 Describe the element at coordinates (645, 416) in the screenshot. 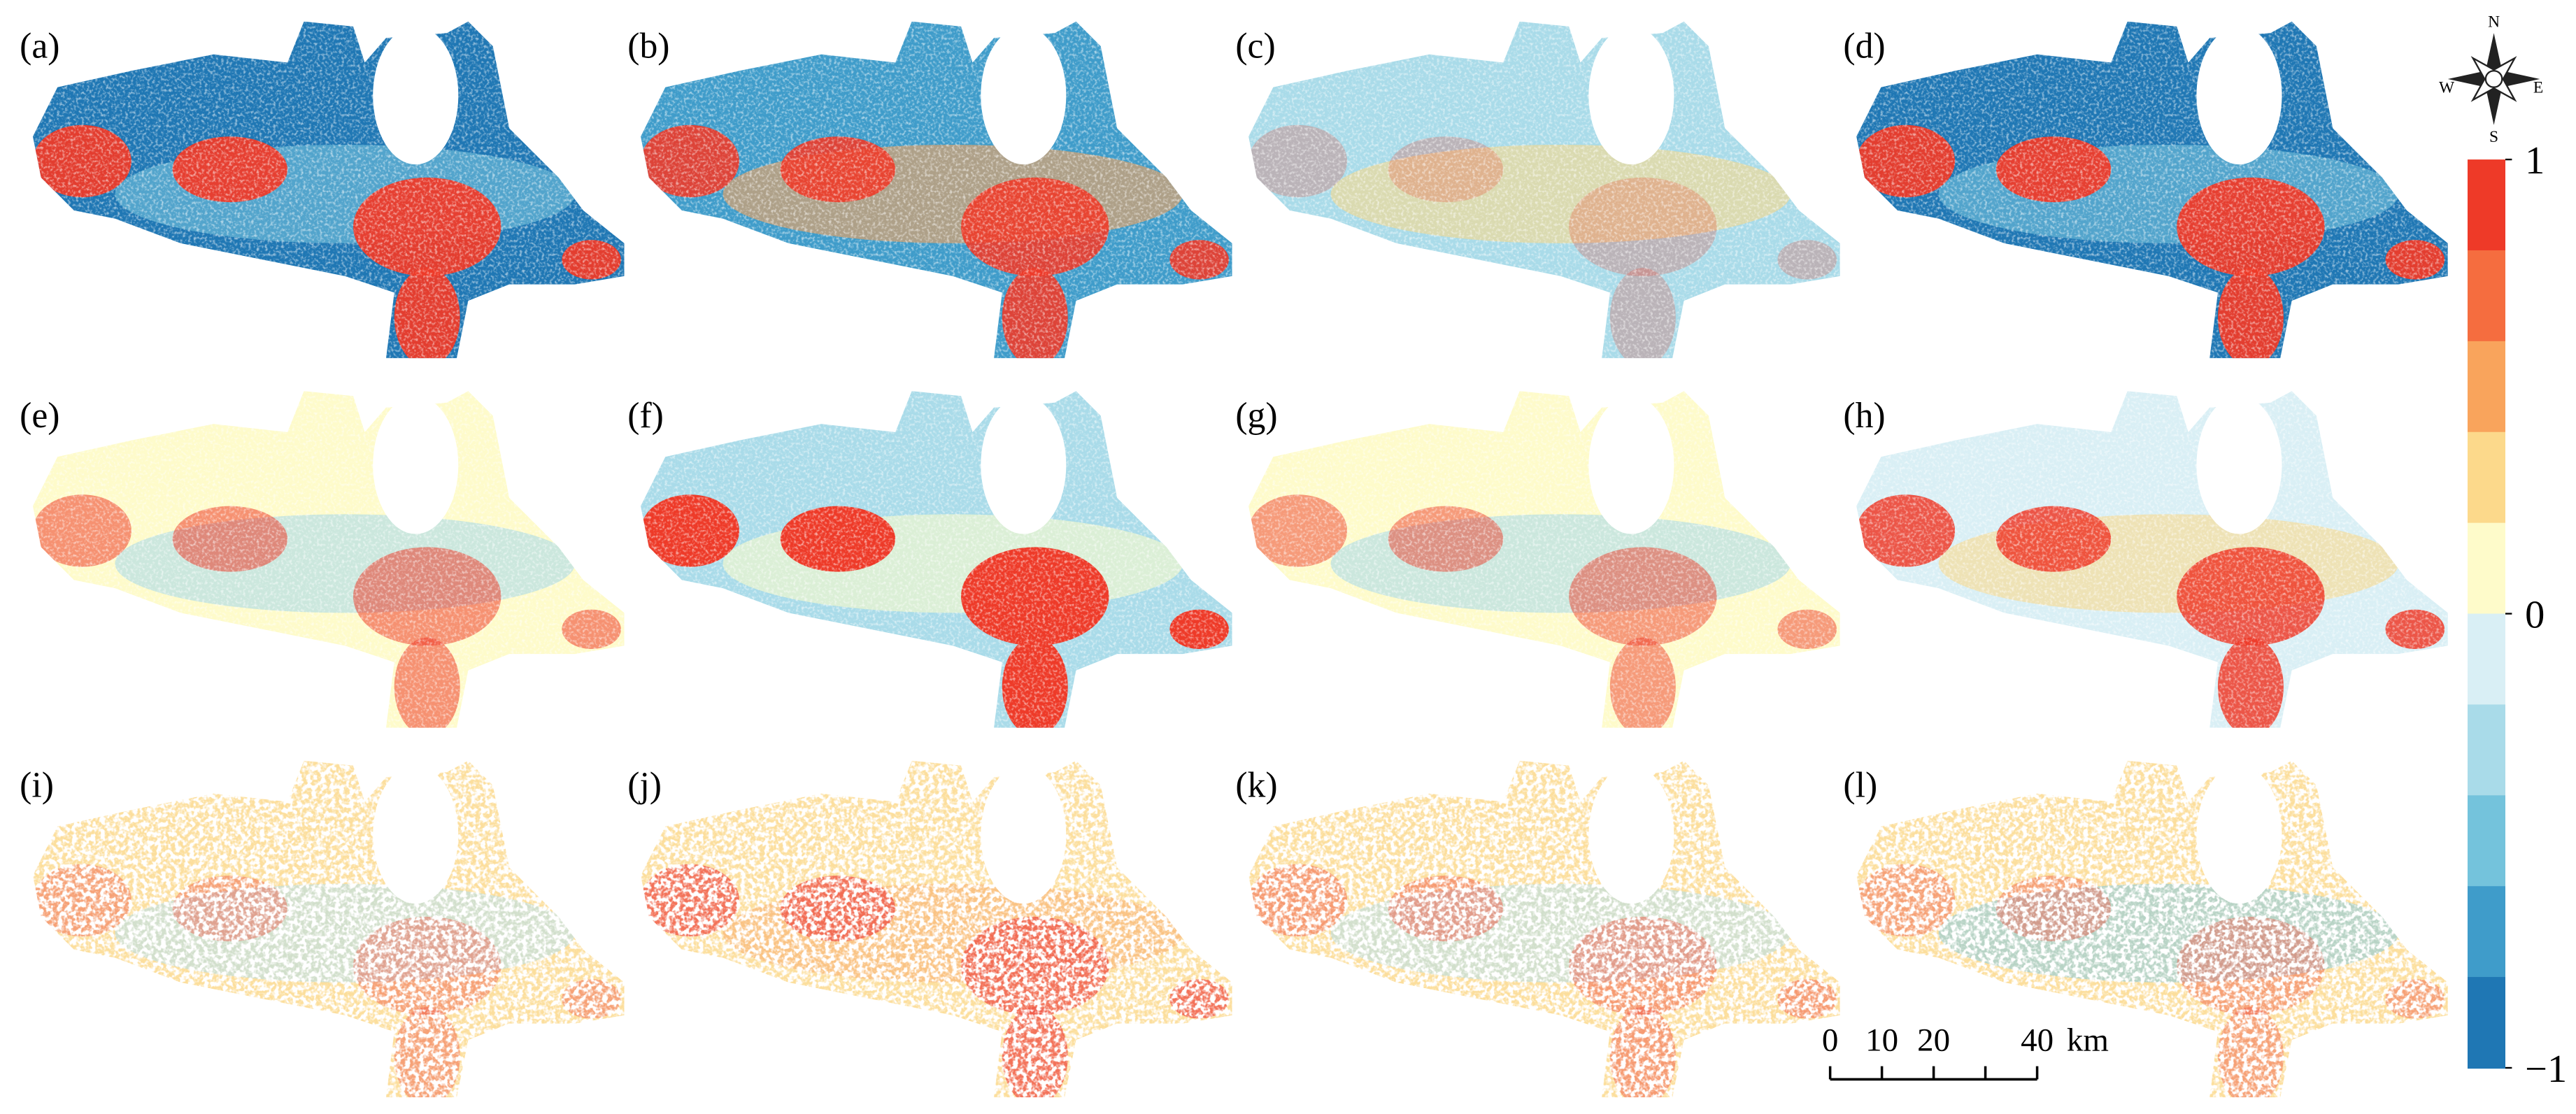

I see `panel-label: (f)` at that location.